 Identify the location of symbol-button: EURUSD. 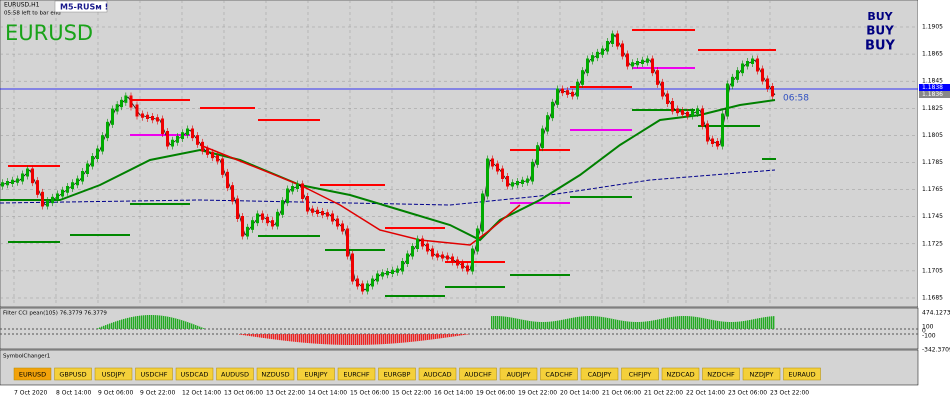
(32, 374).